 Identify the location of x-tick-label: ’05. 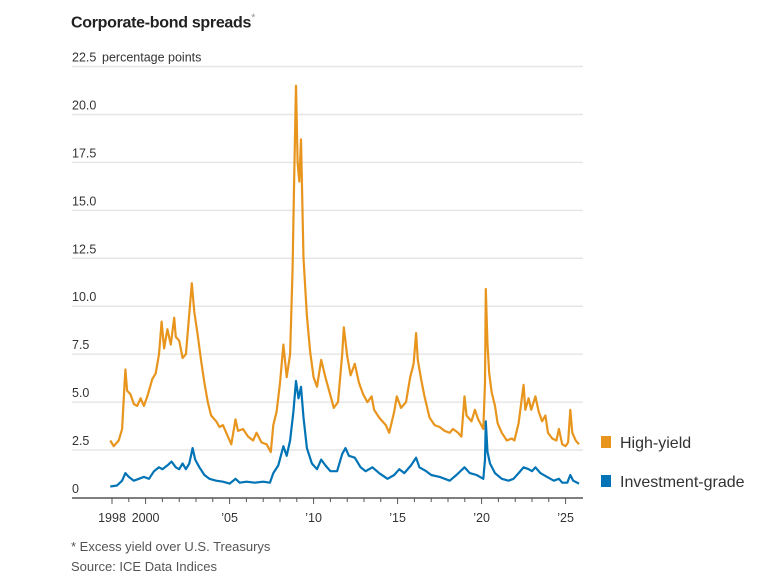
(229, 518).